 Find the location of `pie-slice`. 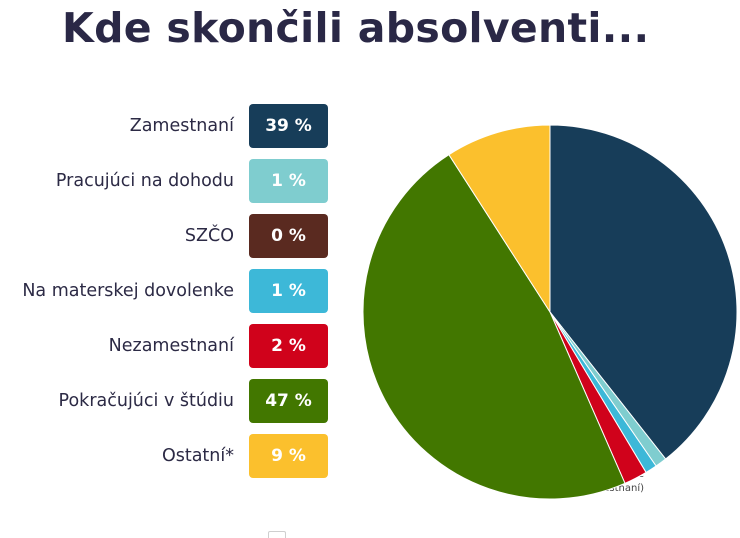

pie-slice is located at coordinates (499, 219).